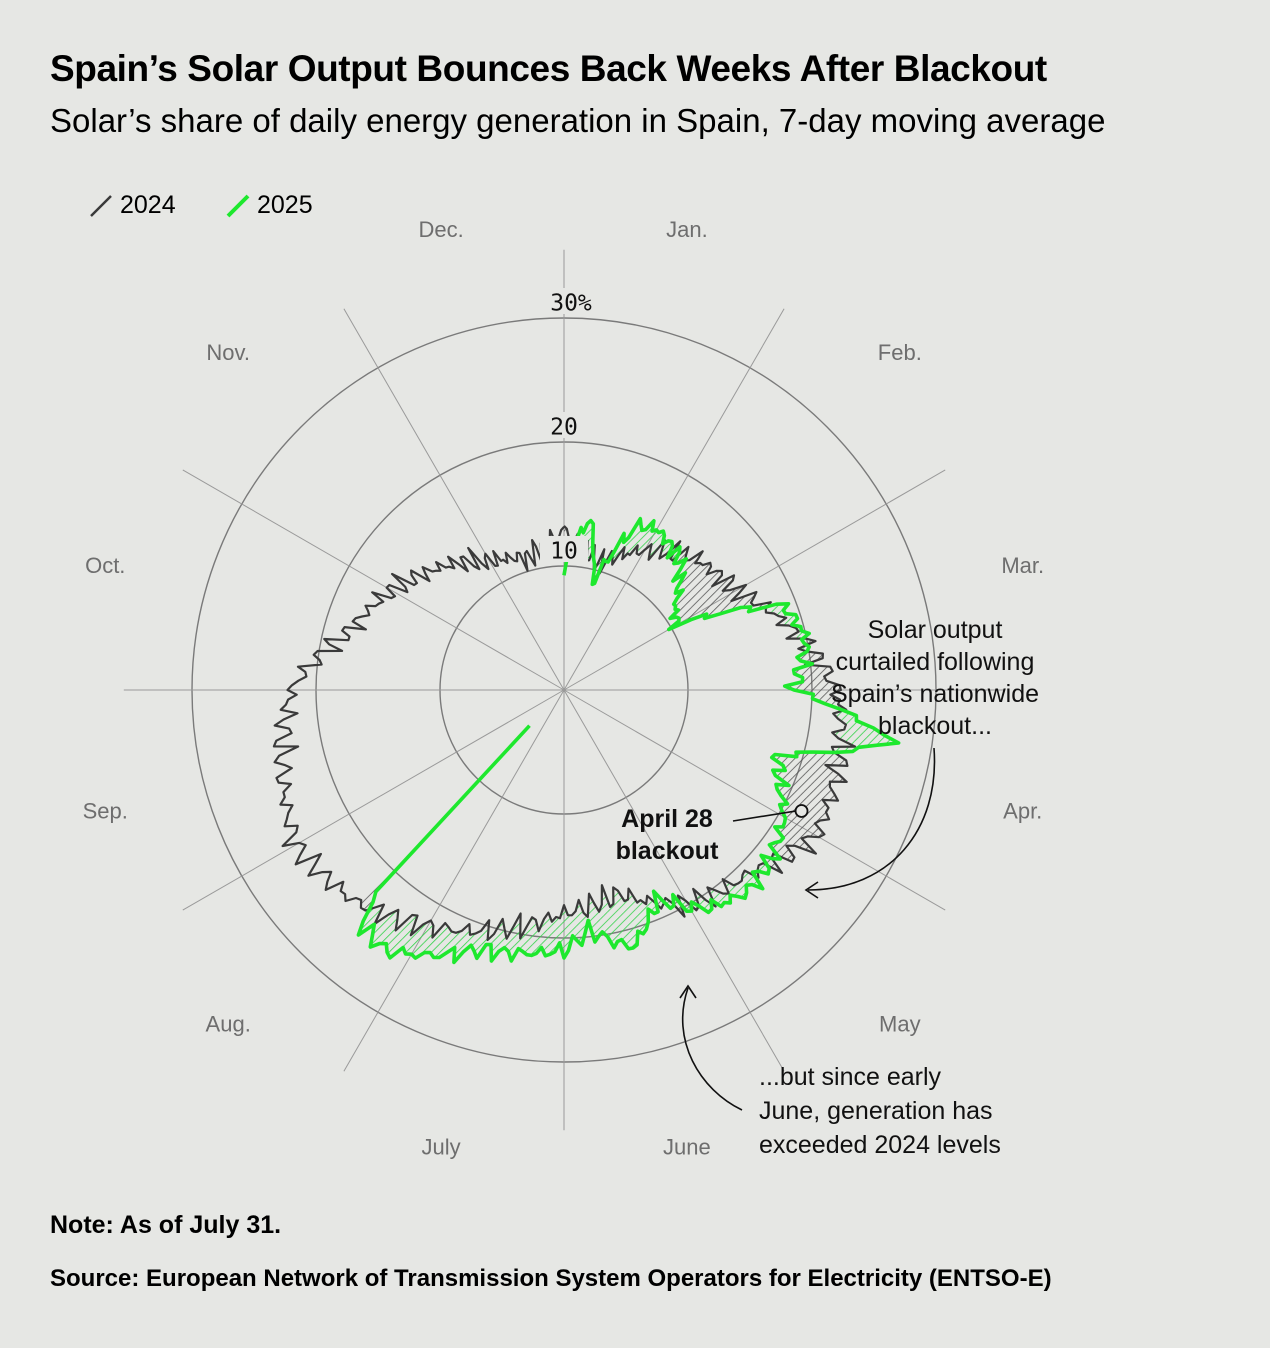 The height and width of the screenshot is (1348, 1270). What do you see at coordinates (1022, 811) in the screenshot?
I see `month-label-3: Apr.` at bounding box center [1022, 811].